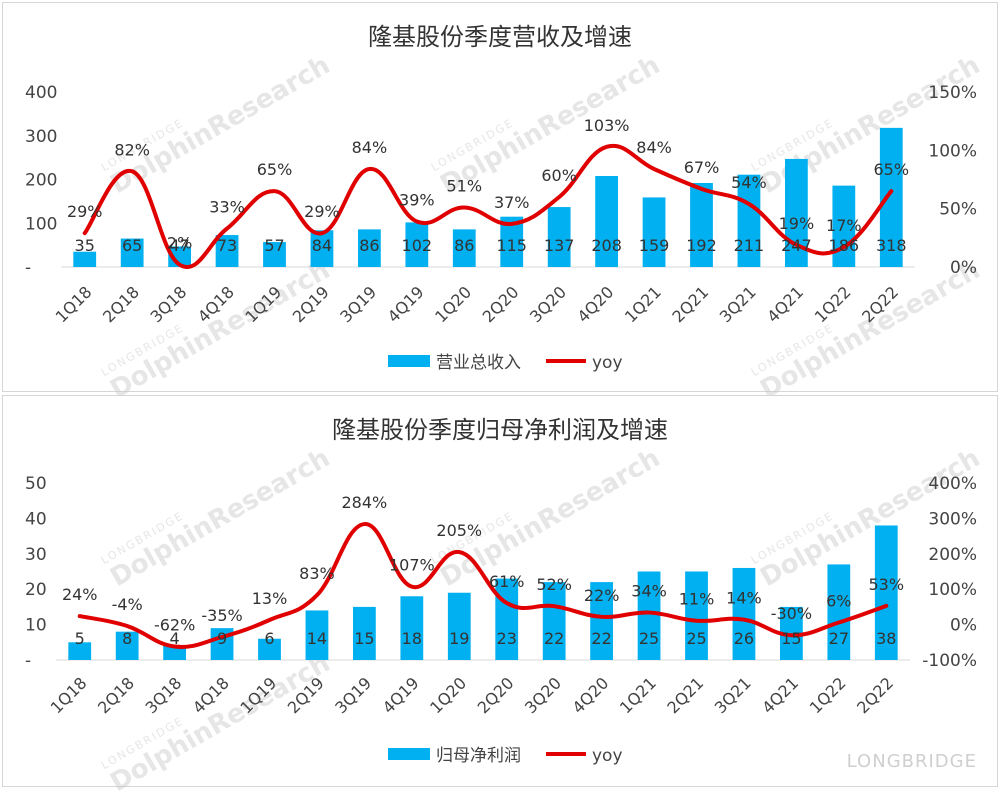 The height and width of the screenshot is (798, 1000). What do you see at coordinates (36, 626) in the screenshot?
I see `left-axis-tick: 10` at bounding box center [36, 626].